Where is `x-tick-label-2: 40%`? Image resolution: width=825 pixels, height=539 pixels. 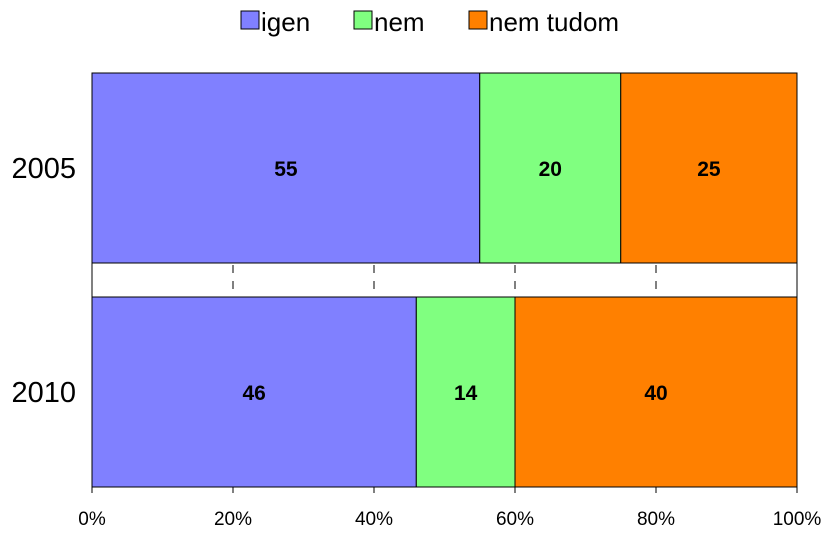
x-tick-label-2: 40% is located at coordinates (374, 519).